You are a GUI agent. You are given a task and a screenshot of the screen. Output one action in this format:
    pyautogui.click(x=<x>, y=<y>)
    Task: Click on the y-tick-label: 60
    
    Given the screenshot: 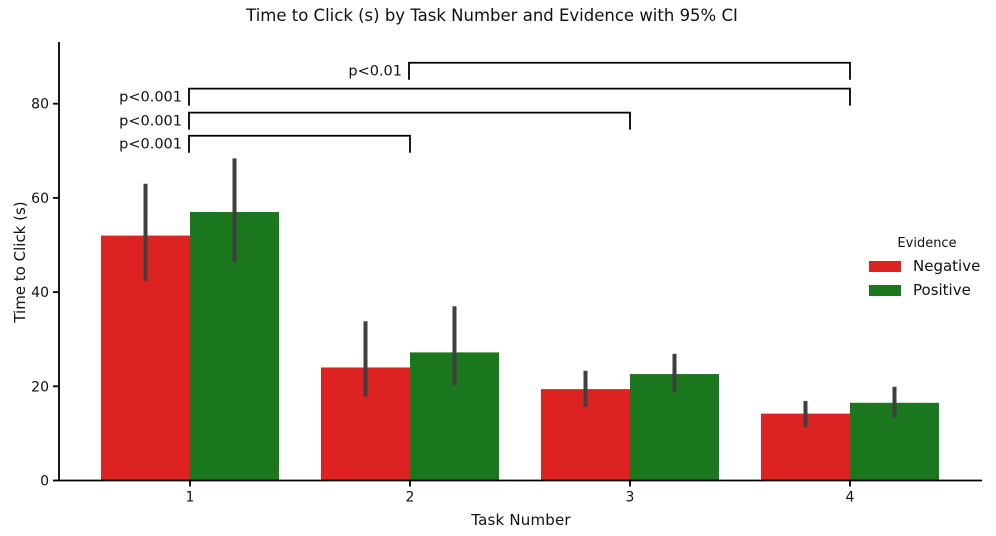 What is the action you would take?
    pyautogui.click(x=40, y=199)
    